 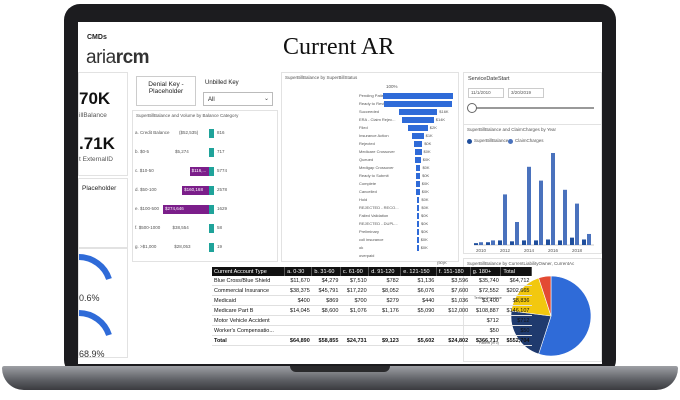 I want to click on table-cell: $400, so click(x=298, y=300).